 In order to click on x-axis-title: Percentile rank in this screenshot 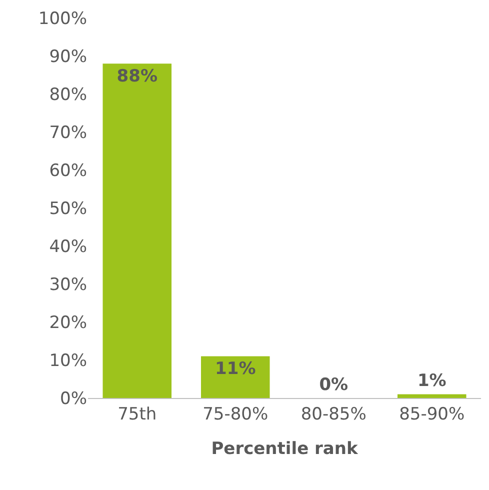, I will do `click(284, 448)`.